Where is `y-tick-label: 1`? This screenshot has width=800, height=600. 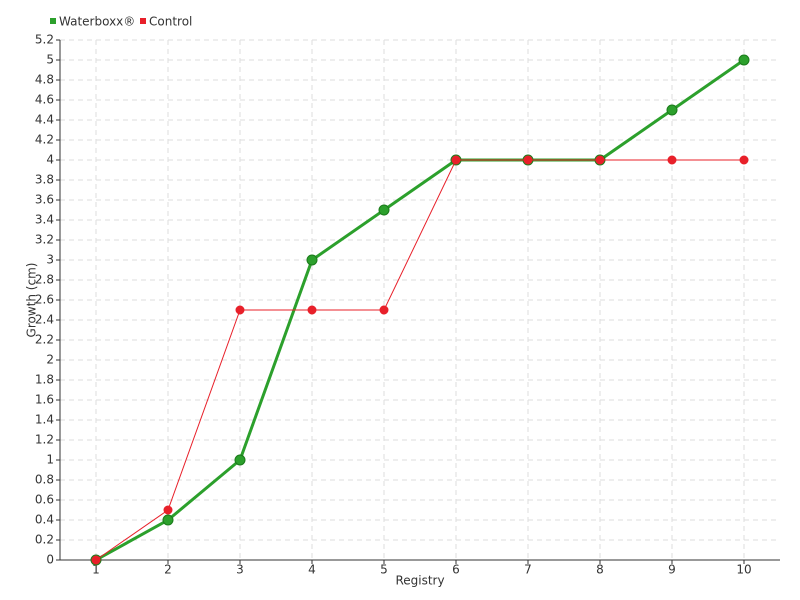 y-tick-label: 1 is located at coordinates (50, 460).